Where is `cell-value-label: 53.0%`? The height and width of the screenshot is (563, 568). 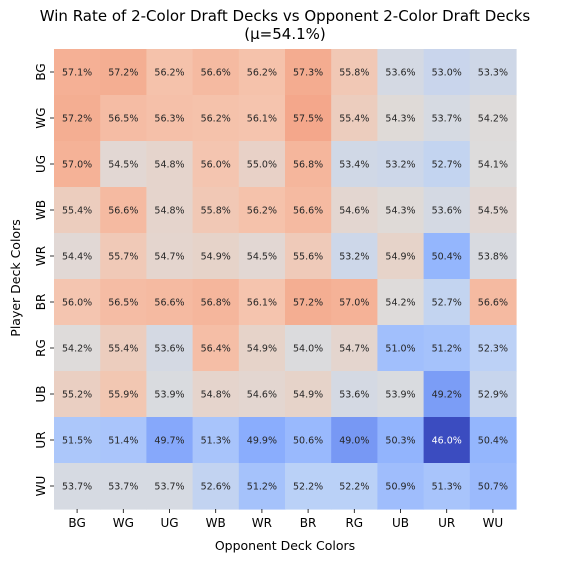
cell-value-label: 53.0% is located at coordinates (447, 73).